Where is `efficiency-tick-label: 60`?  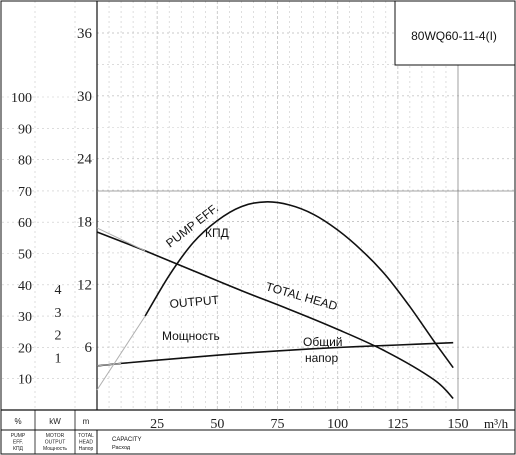
efficiency-tick-label: 60 is located at coordinates (25, 223).